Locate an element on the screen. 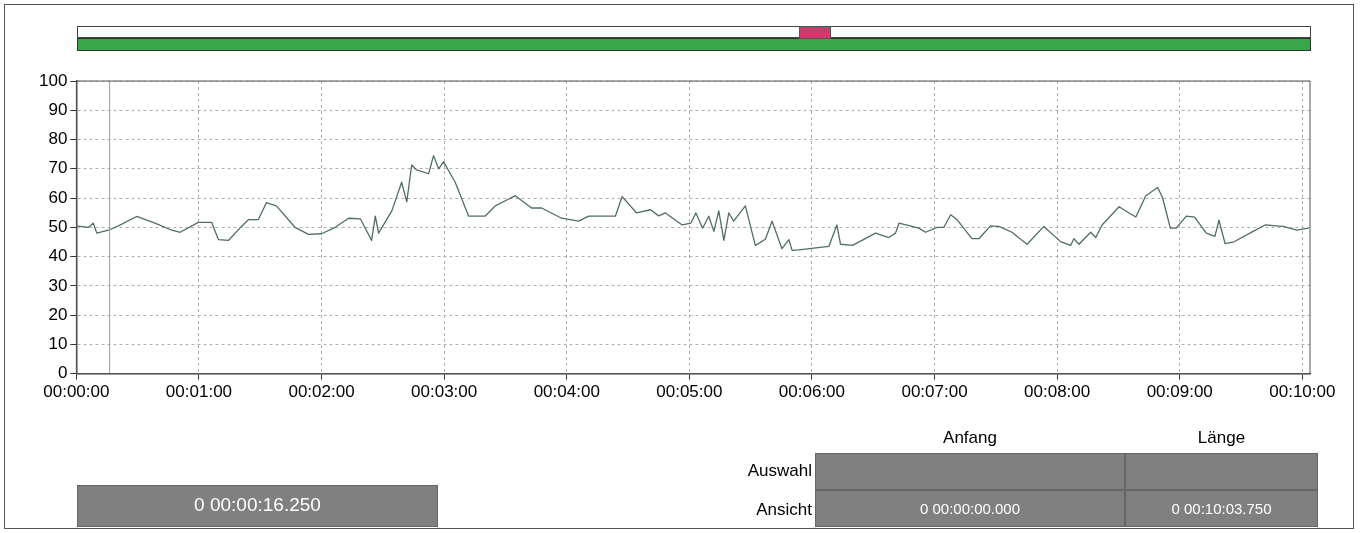  y-tick-label: 0 is located at coordinates (62, 373).